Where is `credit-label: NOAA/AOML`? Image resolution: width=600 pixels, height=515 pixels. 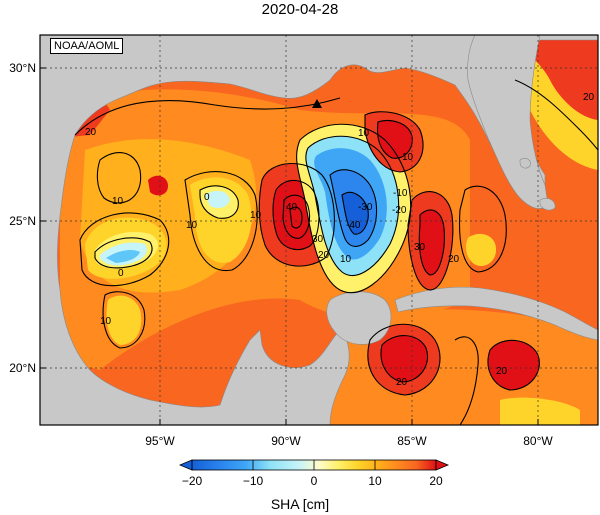 credit-label: NOAA/AOML is located at coordinates (87, 46).